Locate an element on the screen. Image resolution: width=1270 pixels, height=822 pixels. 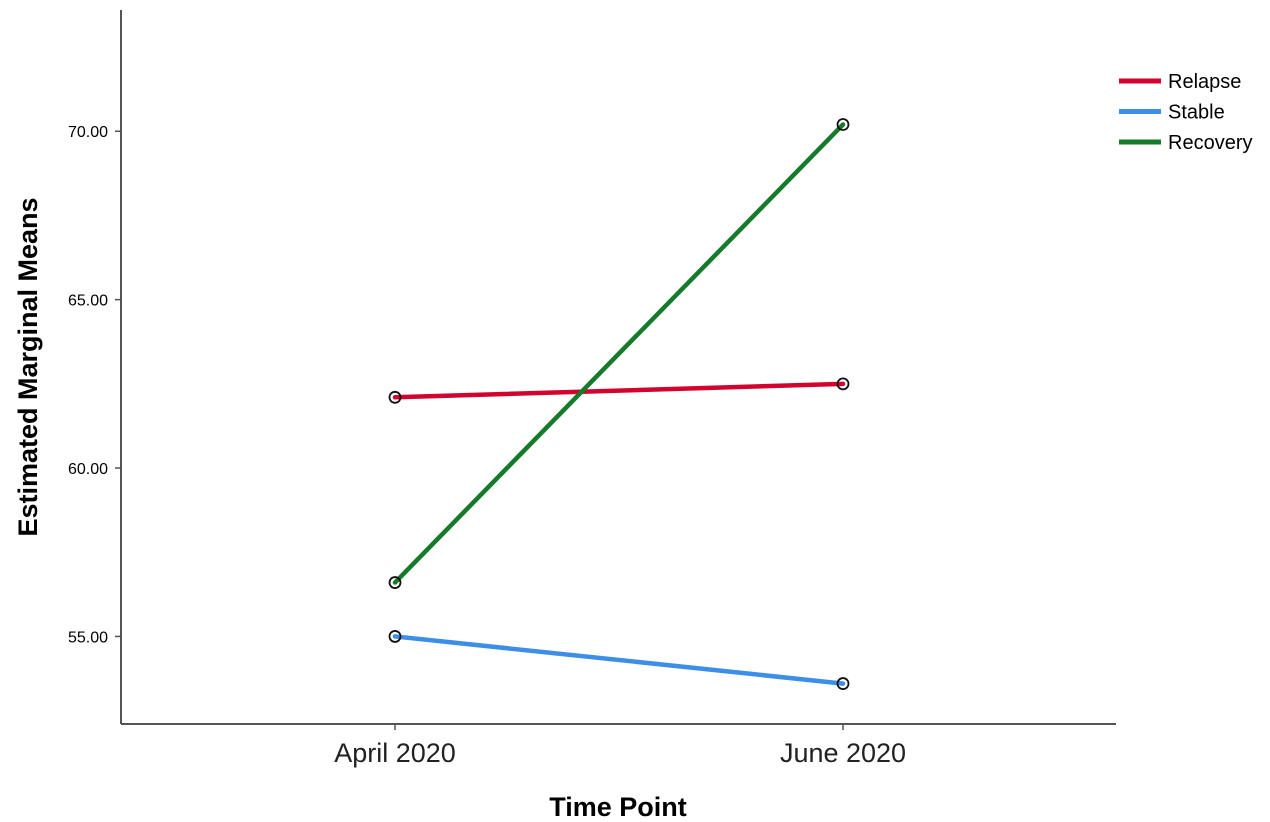
x-tick-label: April 2020 is located at coordinates (395, 753).